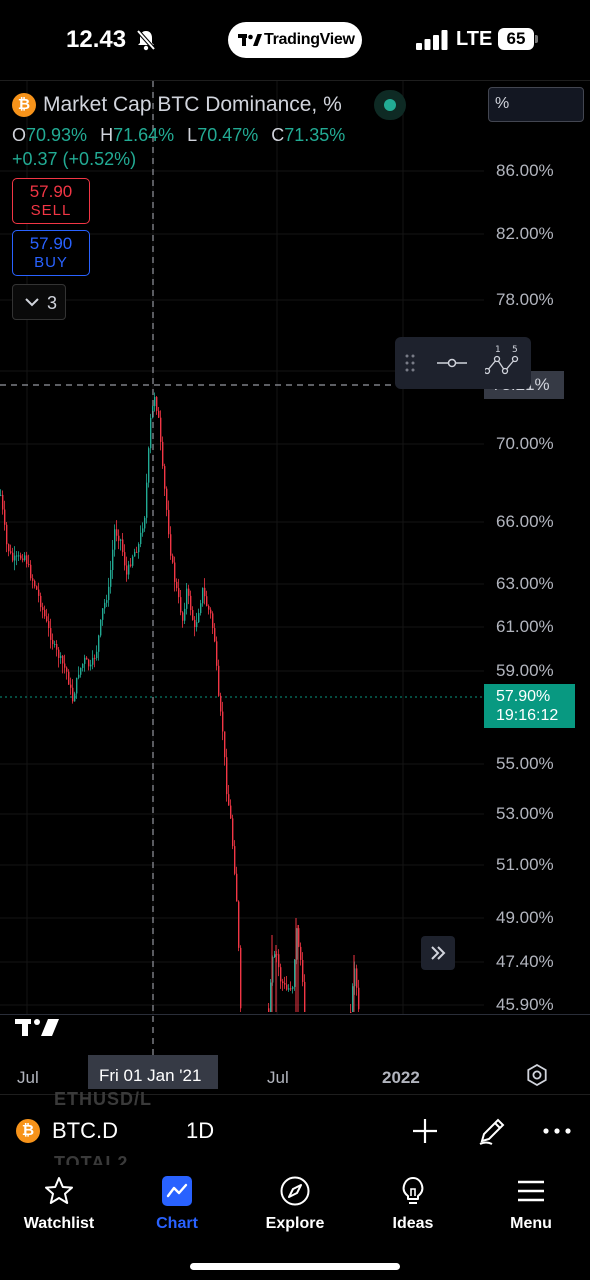  What do you see at coordinates (536, 104) in the screenshot?
I see `scale-mode-button: %` at bounding box center [536, 104].